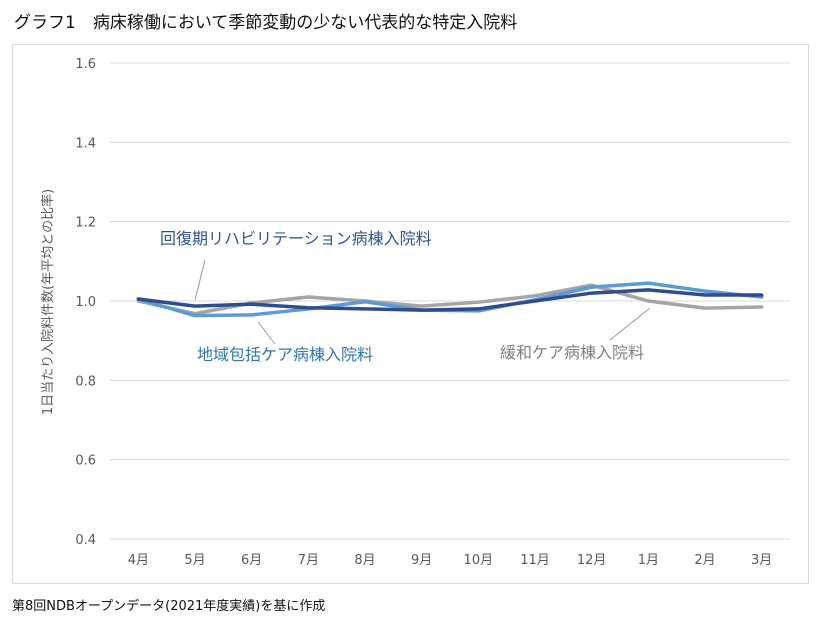 The height and width of the screenshot is (621, 822). Describe the element at coordinates (266, 23) in the screenshot. I see `chart-title: グラフ1 病床稼働において季節変動の少ない代表的な特定入院料` at that location.